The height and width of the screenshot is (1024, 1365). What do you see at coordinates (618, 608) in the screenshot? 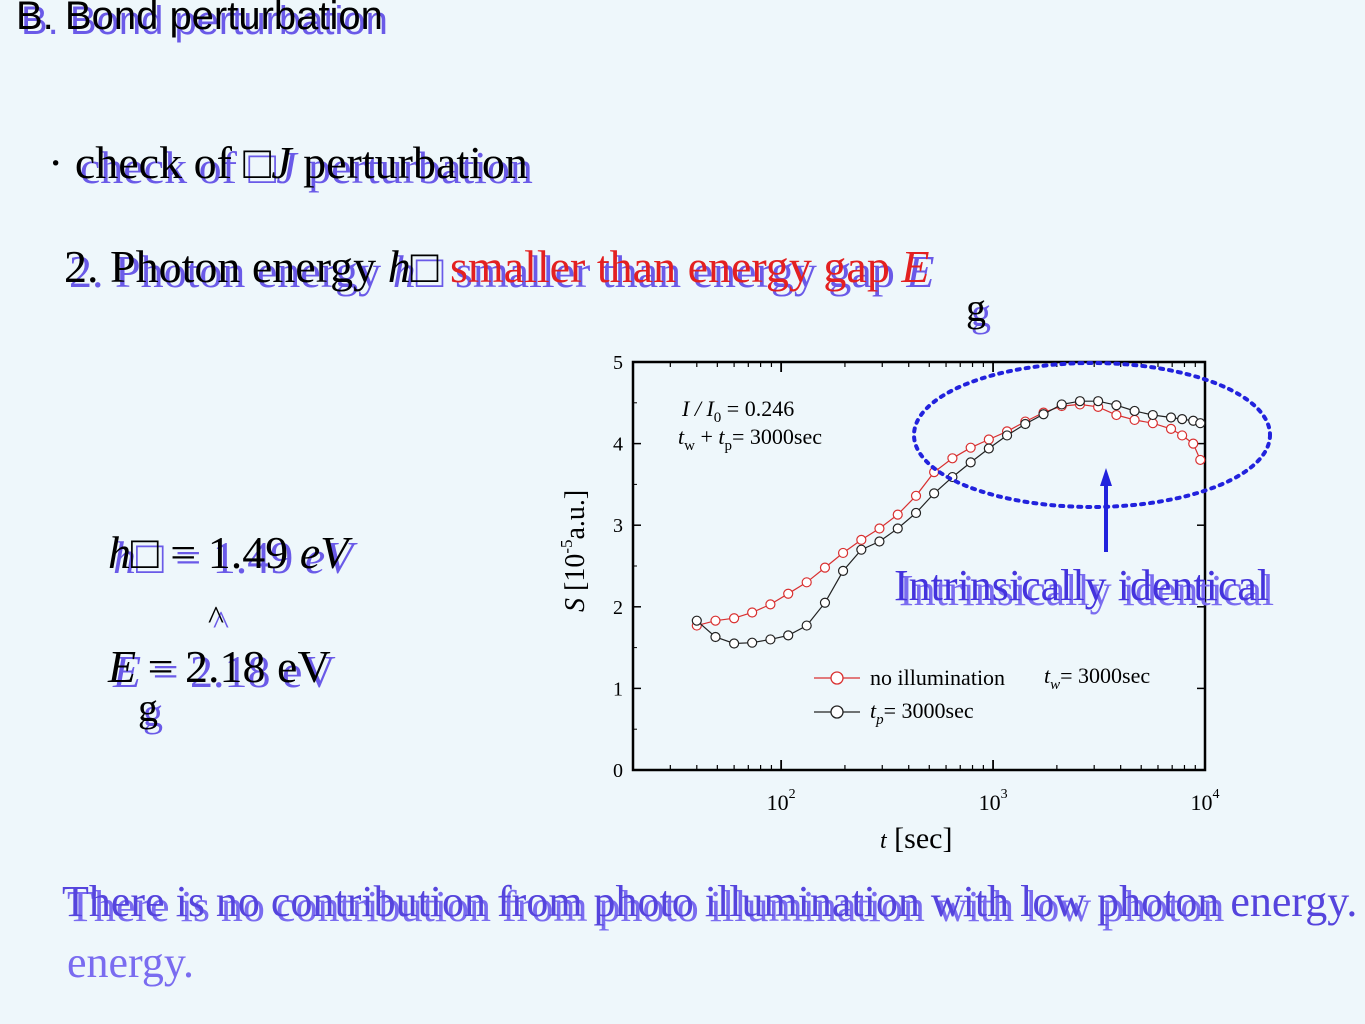
I see `y-tick-label: 2` at bounding box center [618, 608].